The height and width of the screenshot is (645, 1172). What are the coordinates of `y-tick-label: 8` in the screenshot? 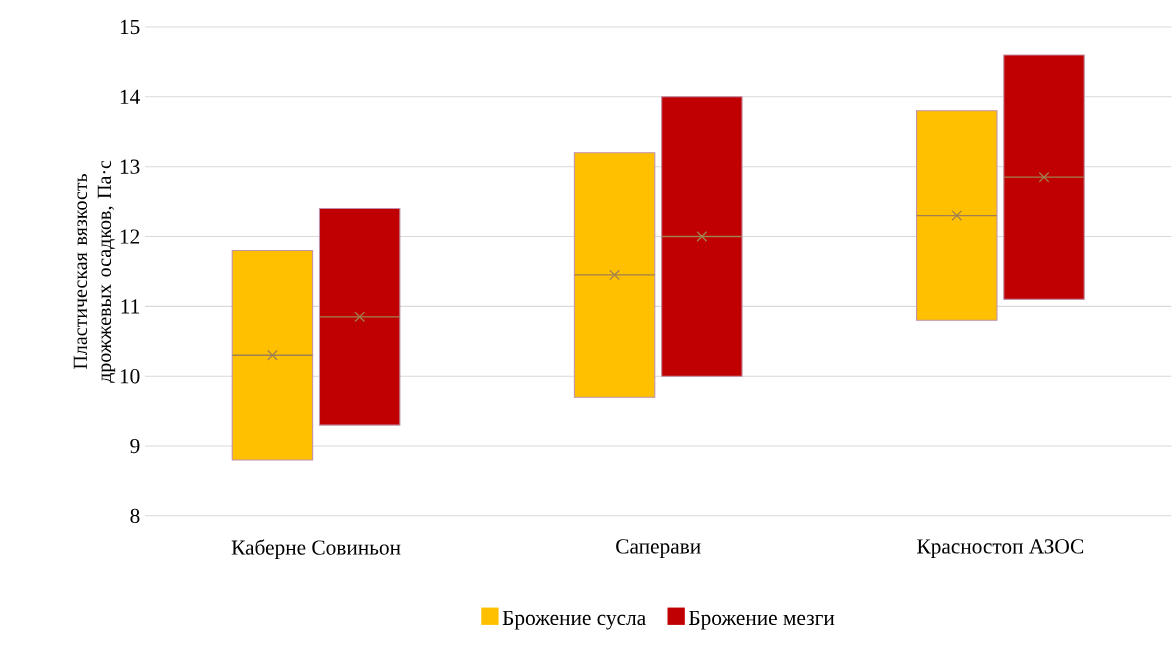 It's located at (135, 516).